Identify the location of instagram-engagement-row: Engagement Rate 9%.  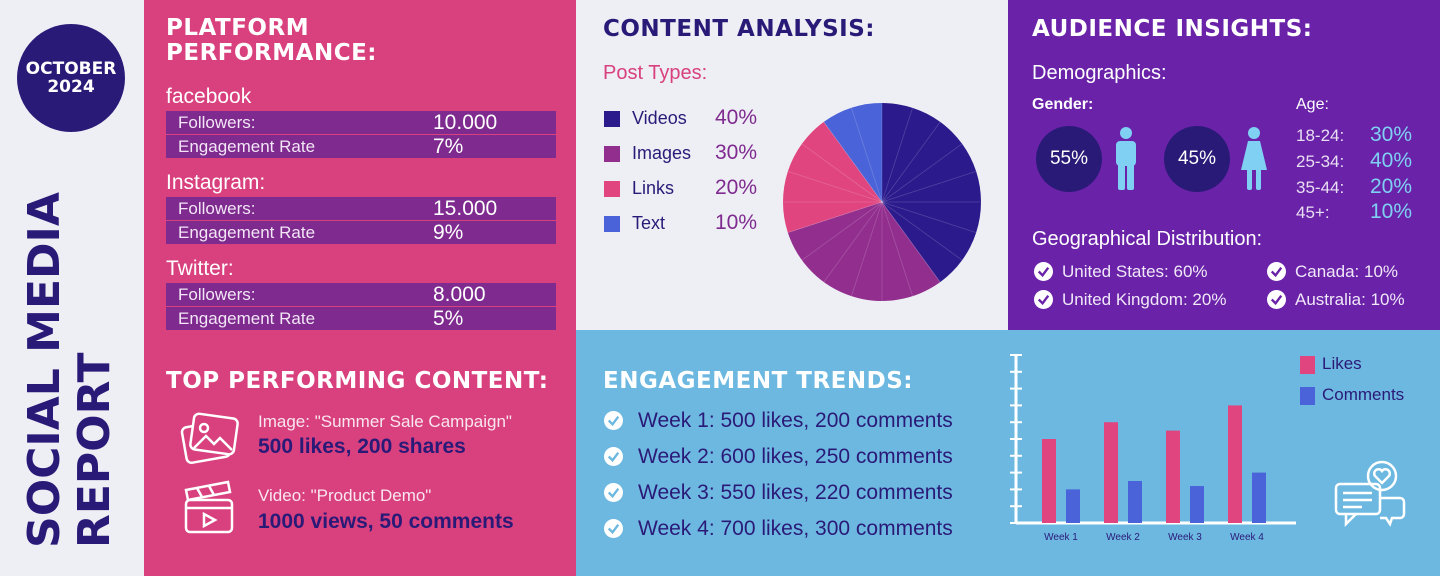
(361, 232).